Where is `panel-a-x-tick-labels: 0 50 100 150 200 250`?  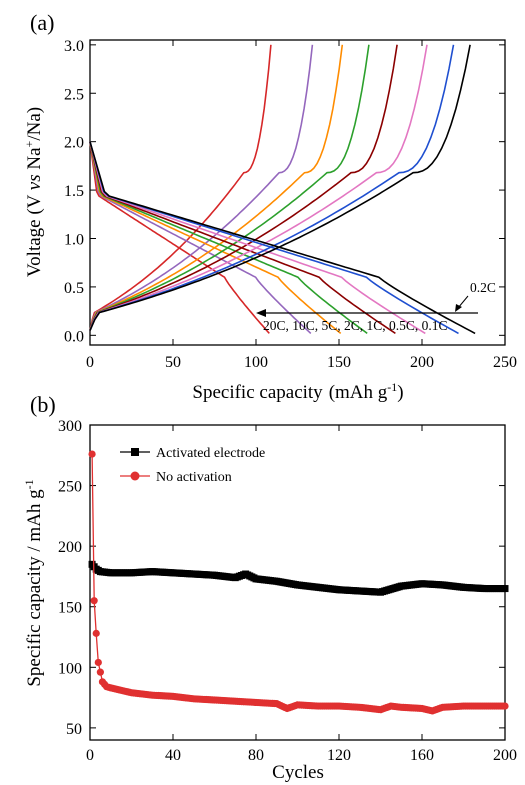
panel-a-x-tick-labels: 0 50 100 150 200 250 is located at coordinates (301, 362).